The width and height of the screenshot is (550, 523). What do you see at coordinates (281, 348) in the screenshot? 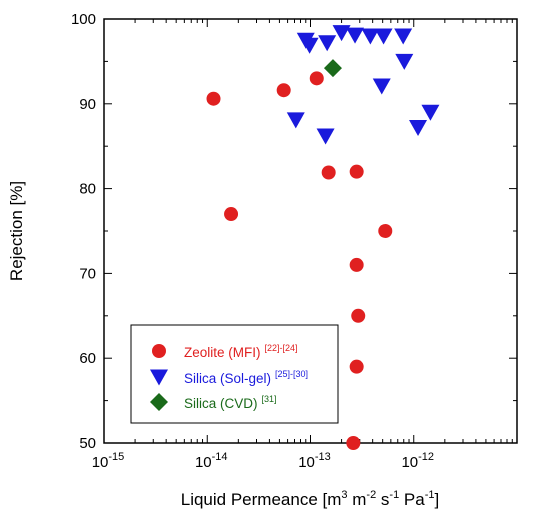
I see `legend-series-ref: [22]-[24]` at bounding box center [281, 348].